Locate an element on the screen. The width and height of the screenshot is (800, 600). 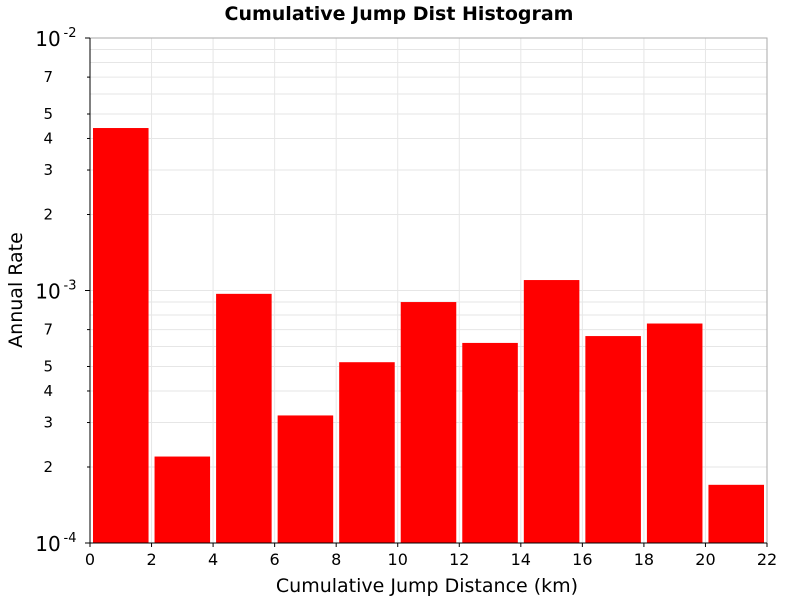
y-major-tick-exponent: -3 is located at coordinates (70, 286).